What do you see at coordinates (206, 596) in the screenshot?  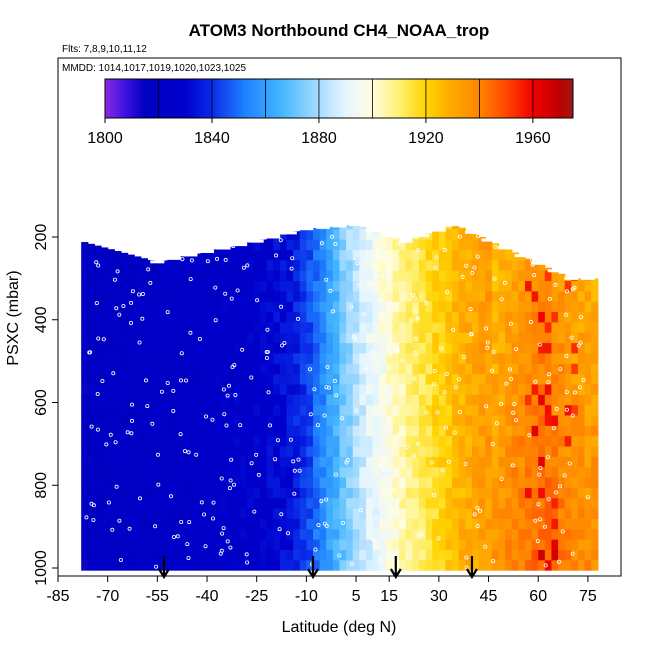 I see `x-tick-label: -40` at bounding box center [206, 596].